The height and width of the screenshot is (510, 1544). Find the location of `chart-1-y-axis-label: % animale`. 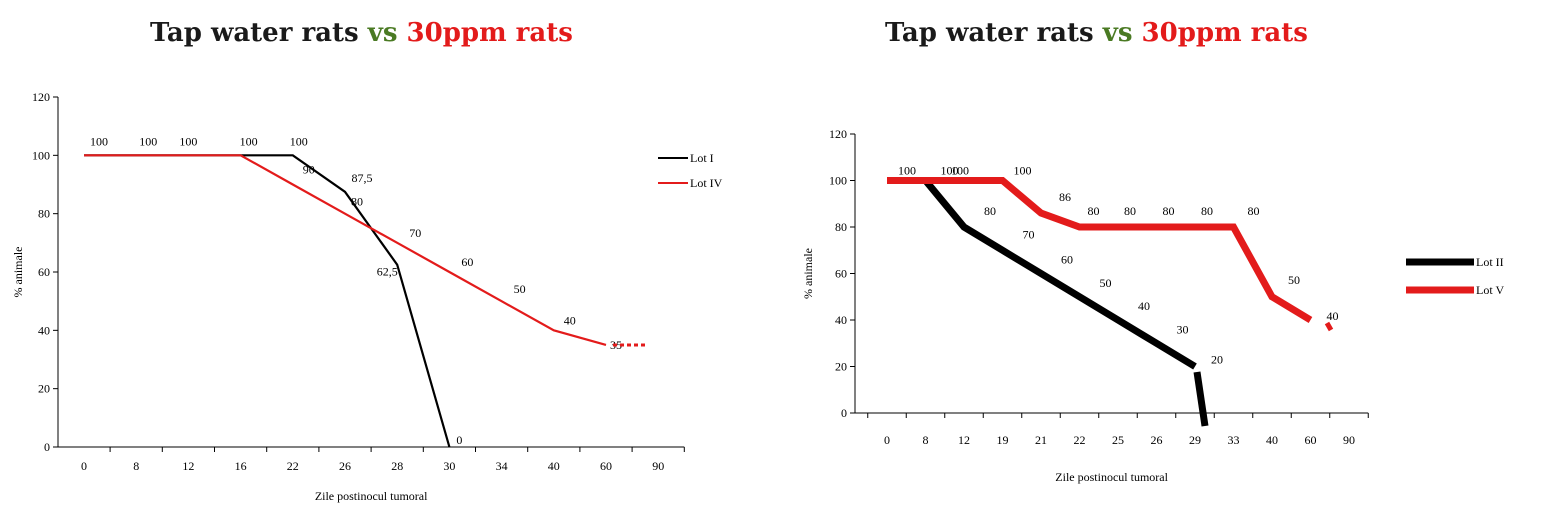

chart-1-y-axis-label: % animale is located at coordinates (18, 272).